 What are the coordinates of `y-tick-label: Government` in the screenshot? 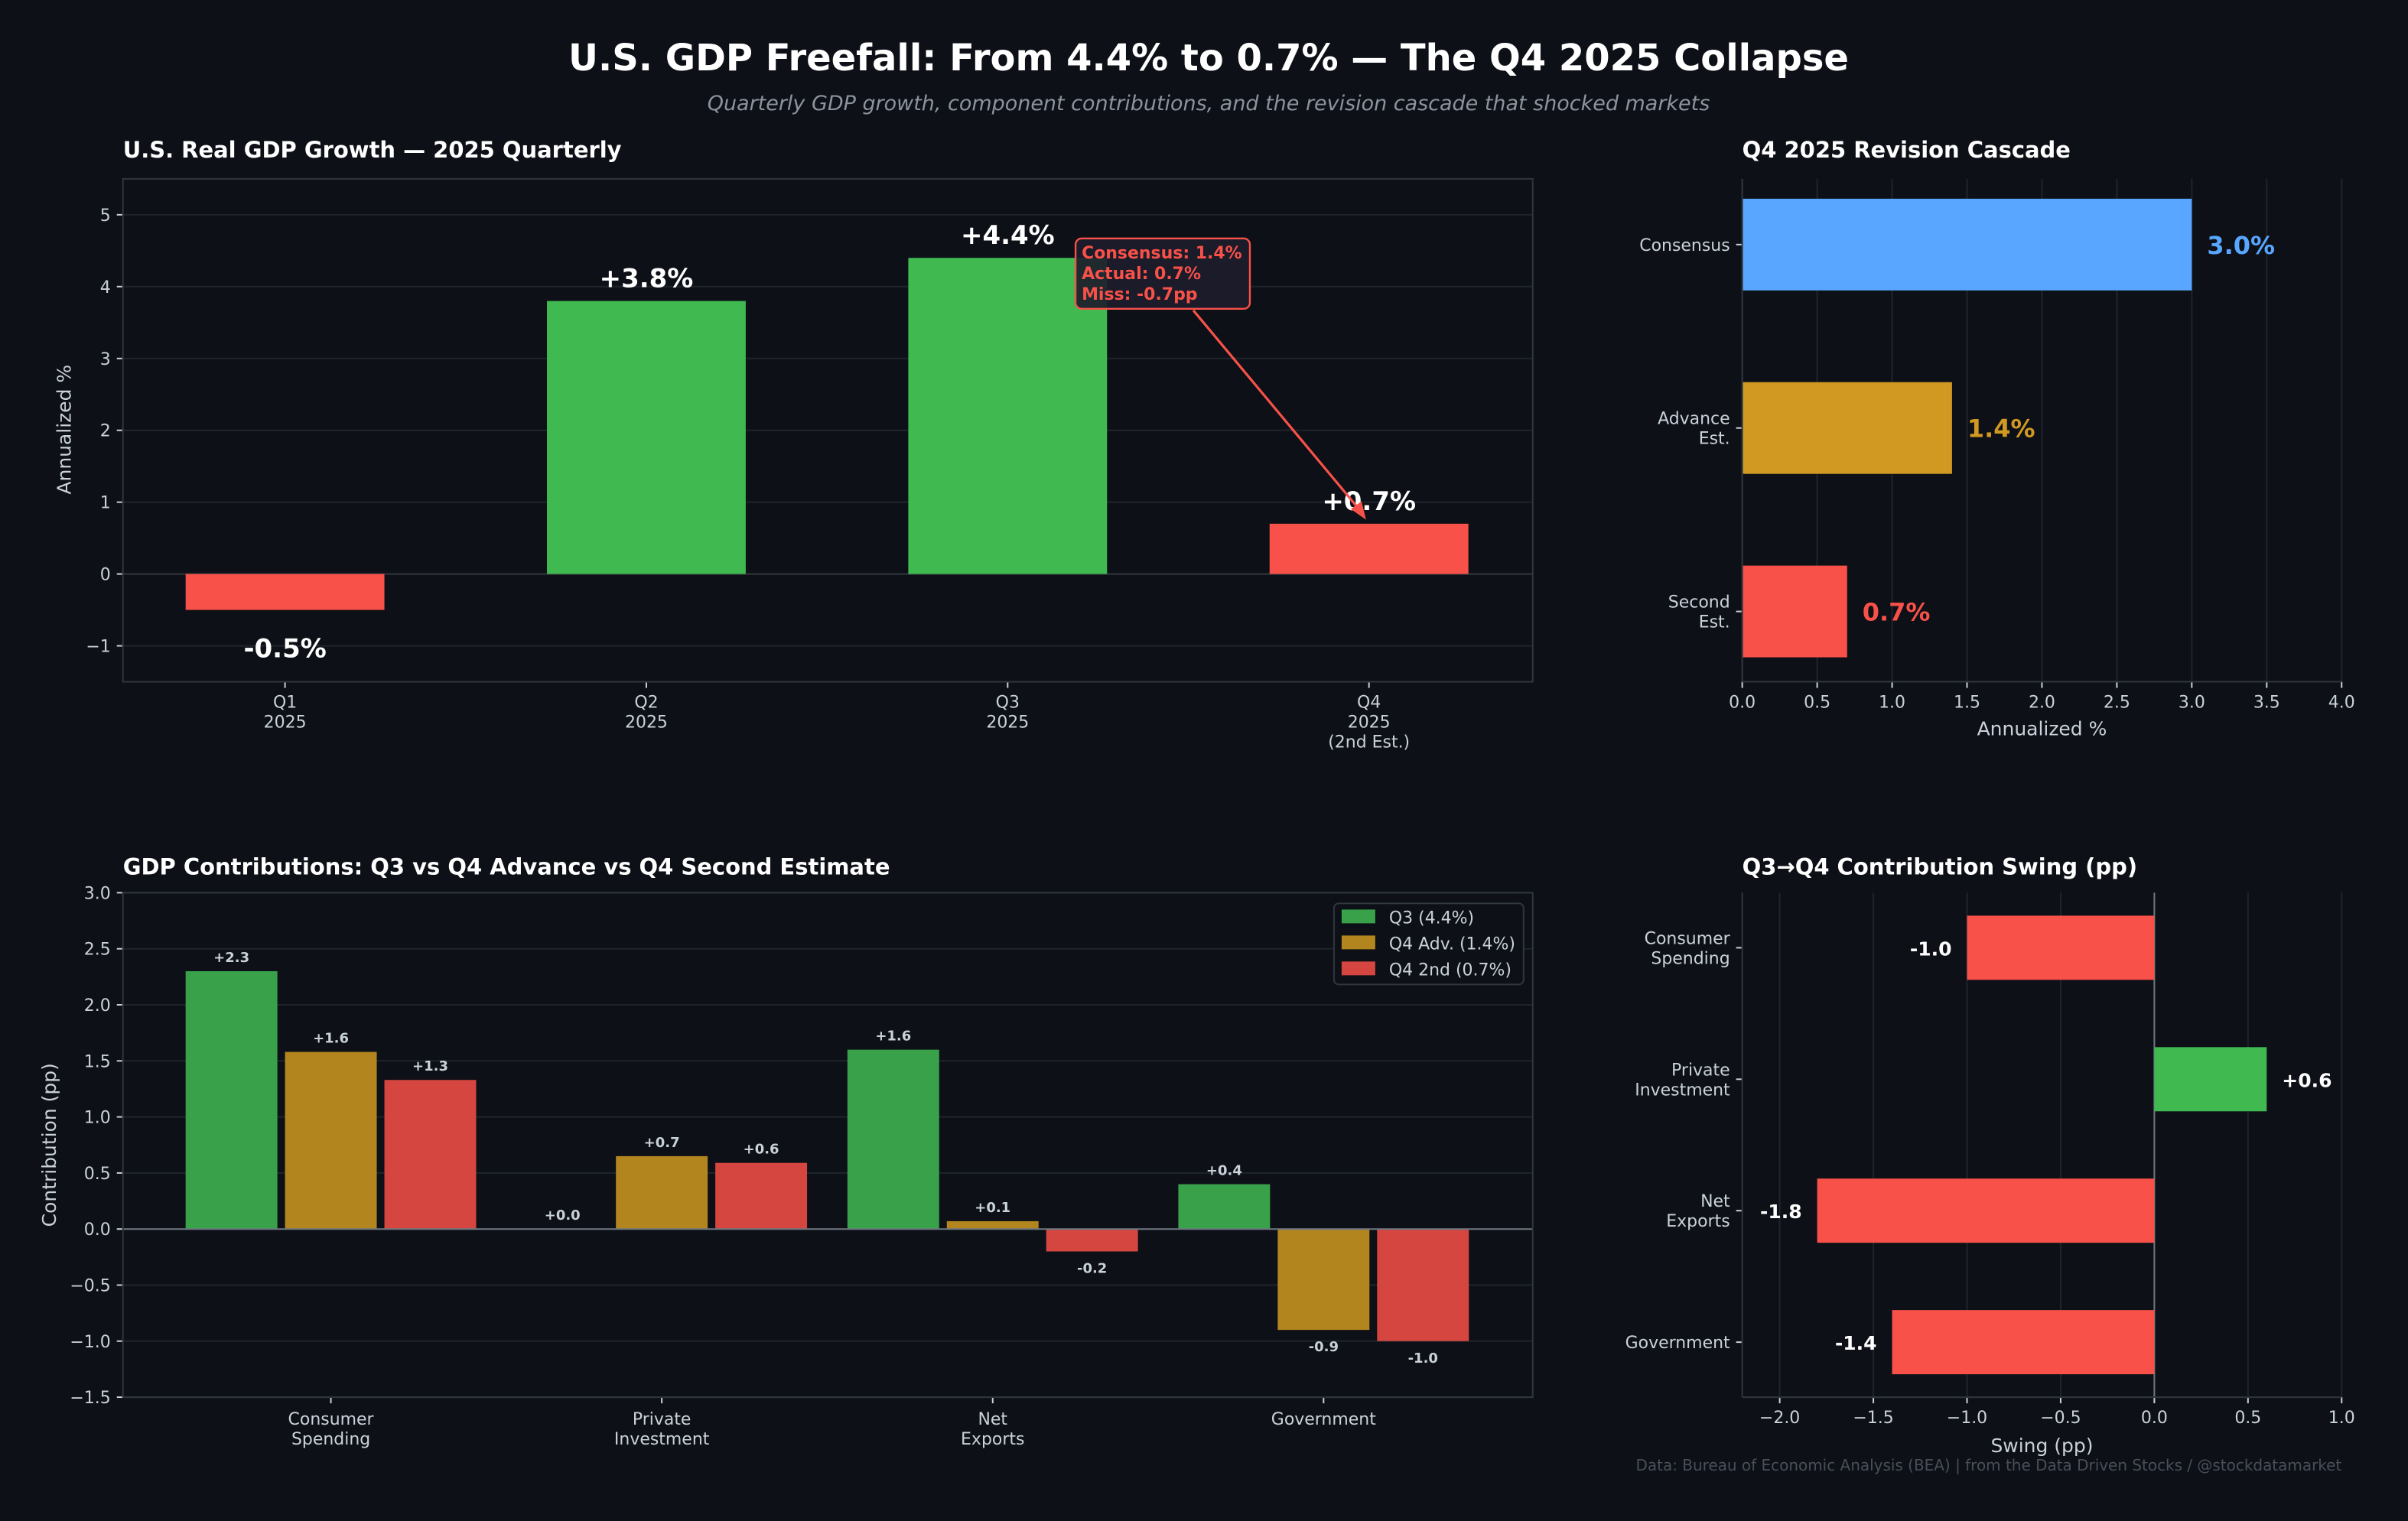 It's located at (1677, 1343).